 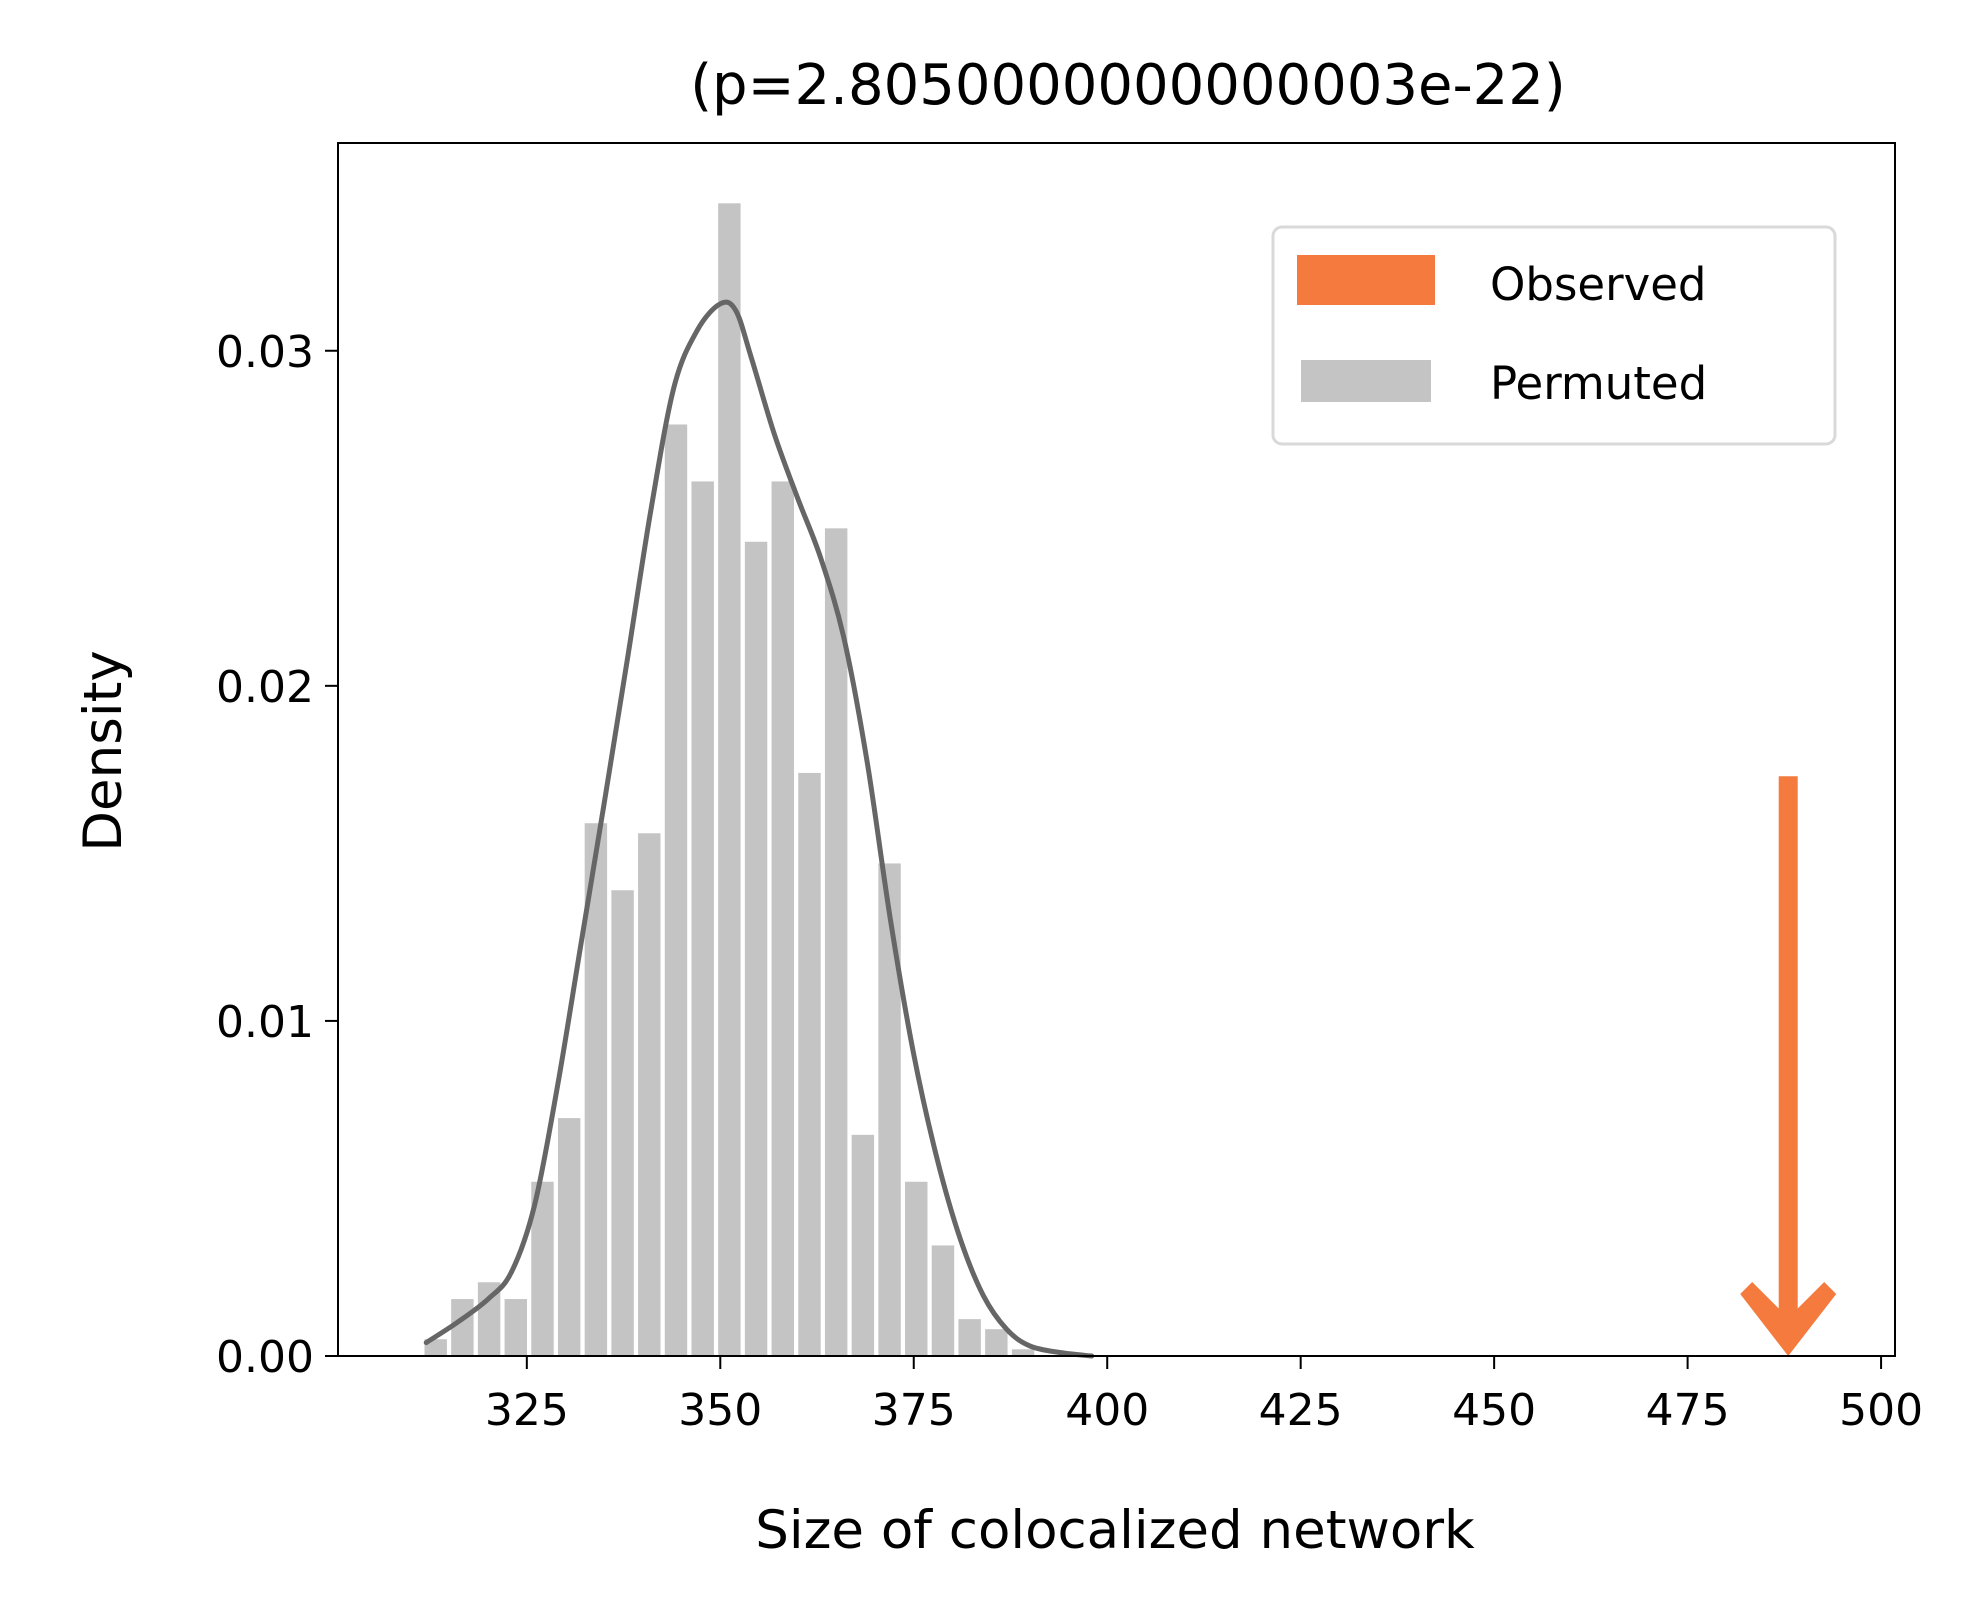 I want to click on x-tick-label: 350, so click(x=720, y=1410).